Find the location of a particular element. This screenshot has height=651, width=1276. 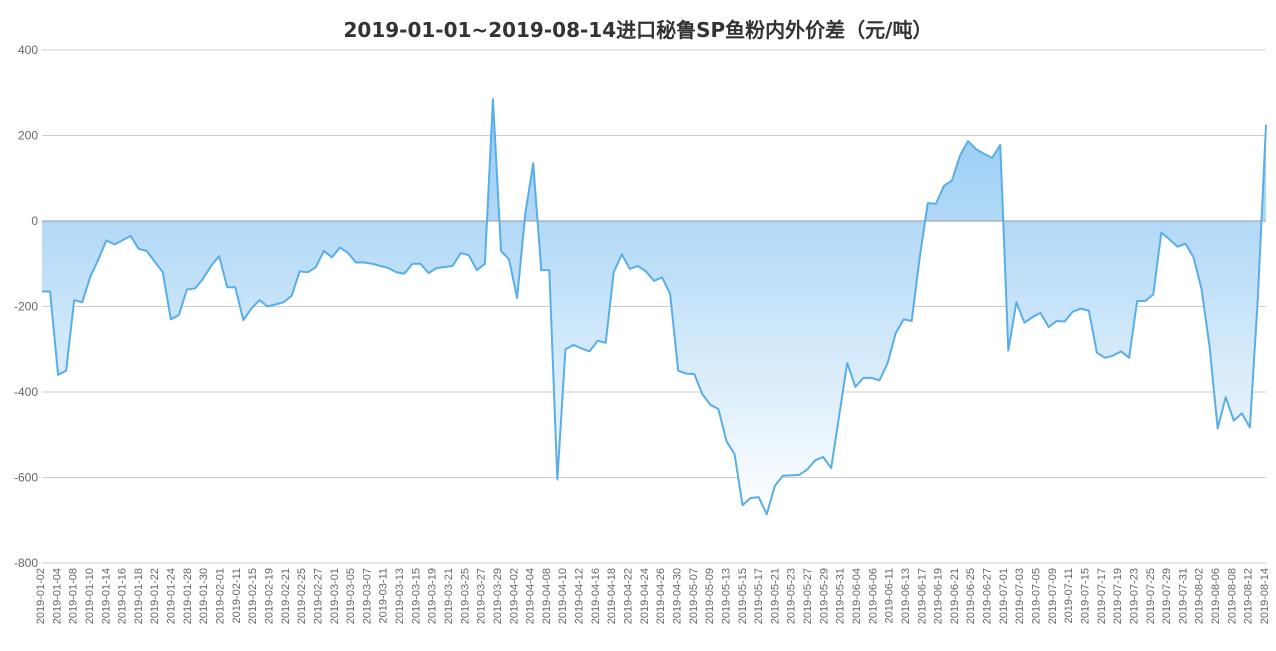

x-tick-label: 2019-07-19 is located at coordinates (1118, 596).